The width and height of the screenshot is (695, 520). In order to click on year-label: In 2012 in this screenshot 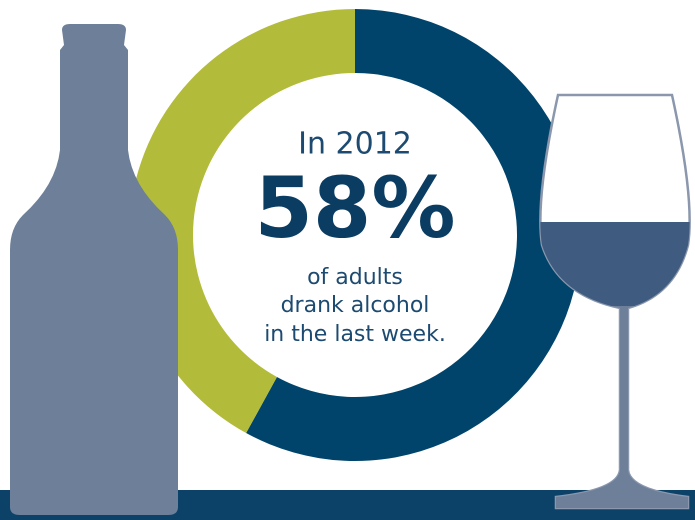, I will do `click(355, 144)`.